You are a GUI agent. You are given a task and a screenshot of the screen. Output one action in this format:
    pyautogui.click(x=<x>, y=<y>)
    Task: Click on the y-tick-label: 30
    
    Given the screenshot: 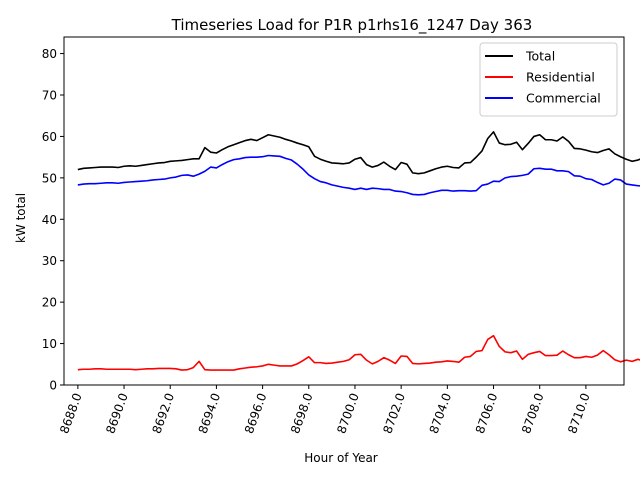 What is the action you would take?
    pyautogui.click(x=49, y=261)
    